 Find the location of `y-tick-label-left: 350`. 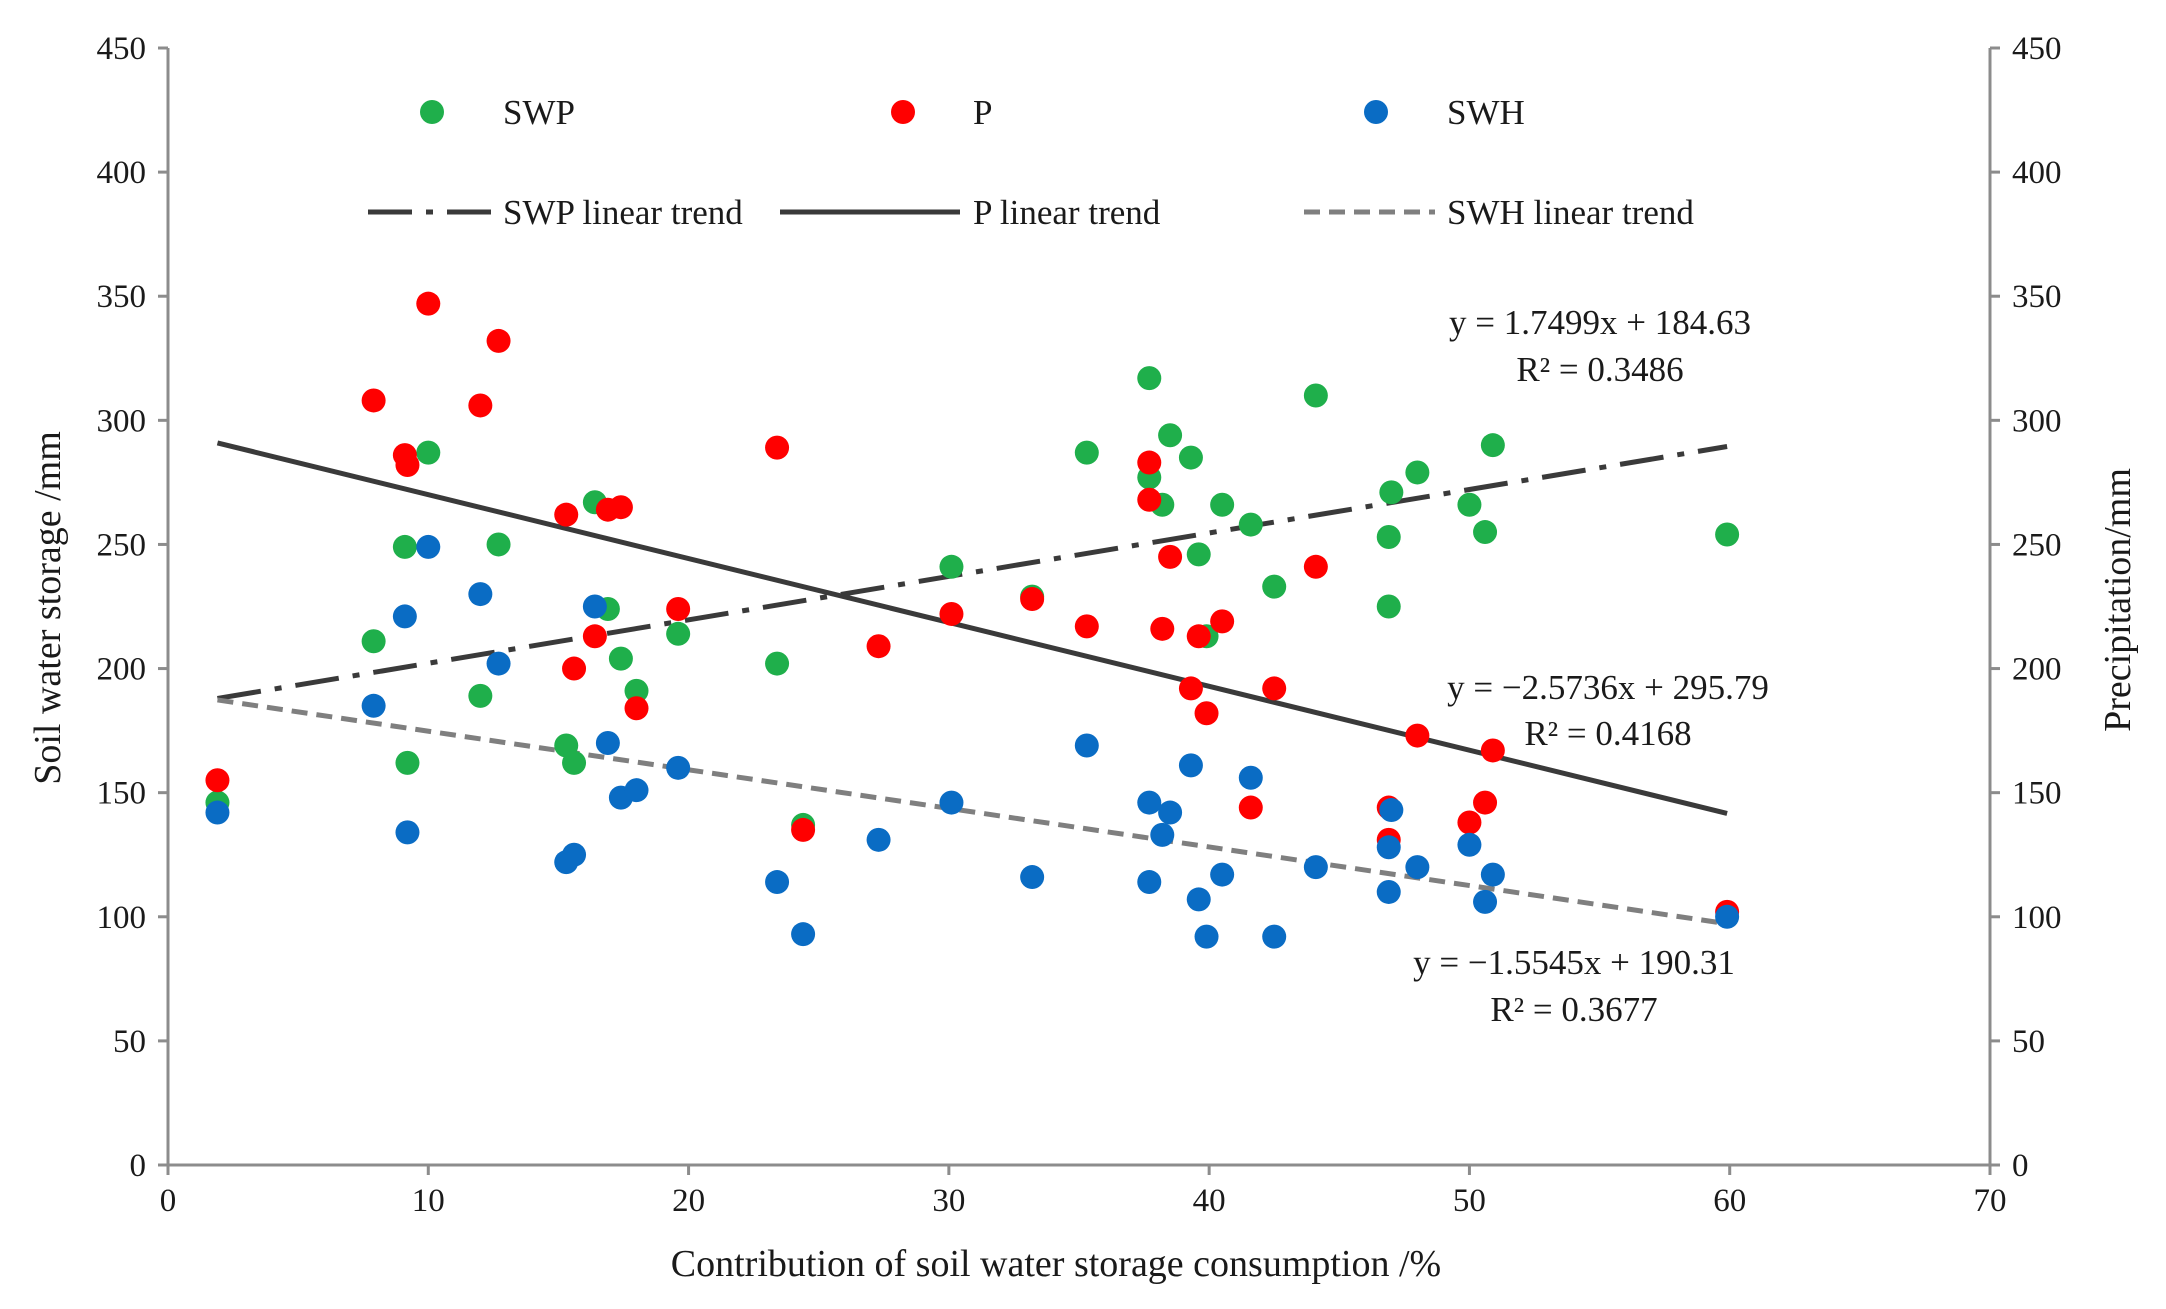

y-tick-label-left: 350 is located at coordinates (122, 297).